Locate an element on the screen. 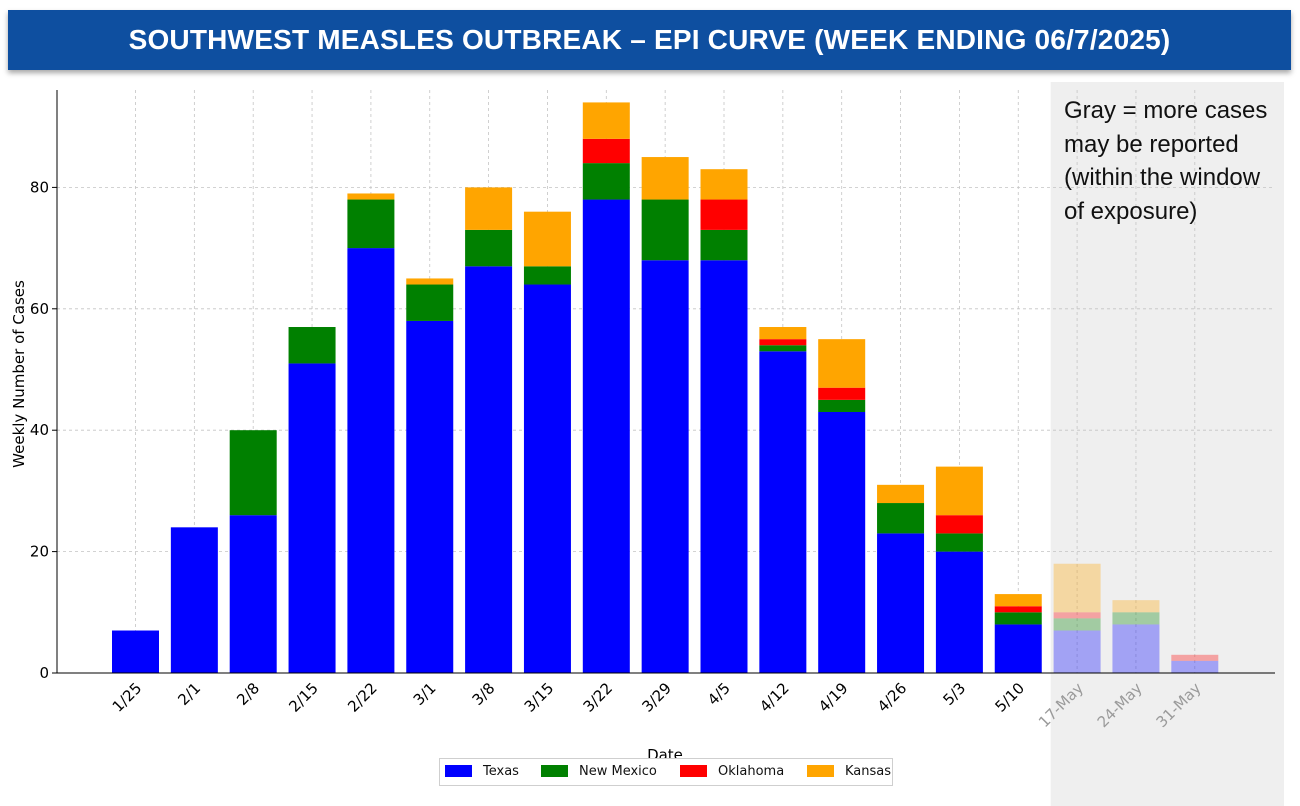  legend-label: Texas is located at coordinates (501, 771).